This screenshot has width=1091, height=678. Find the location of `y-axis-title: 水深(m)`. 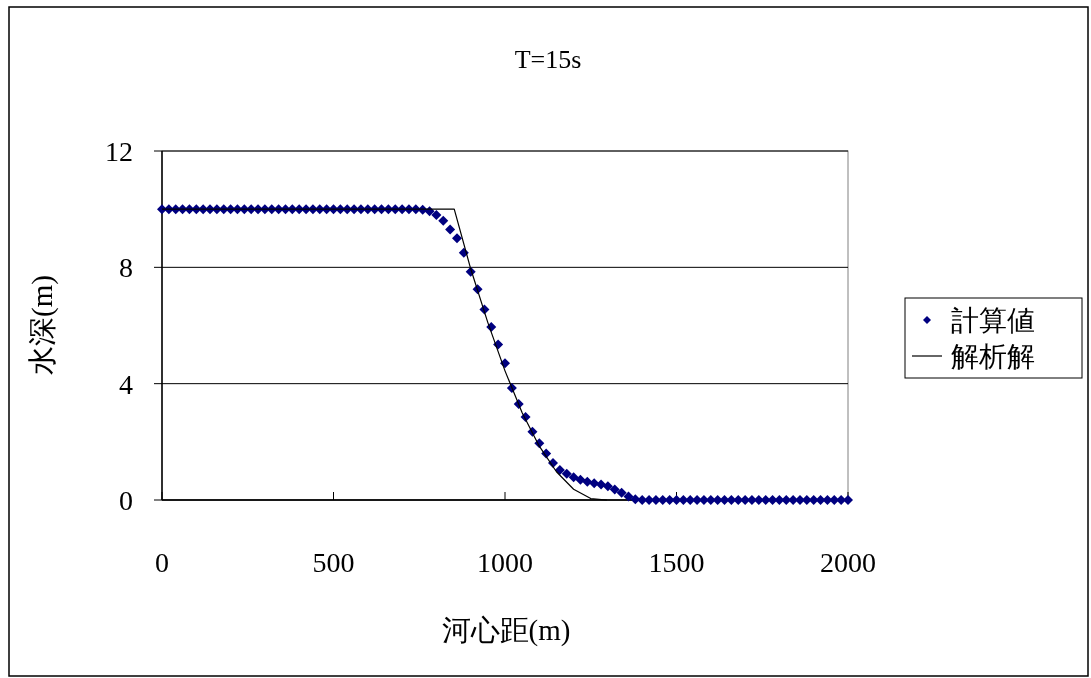

y-axis-title: 水深(m) is located at coordinates (42, 325).